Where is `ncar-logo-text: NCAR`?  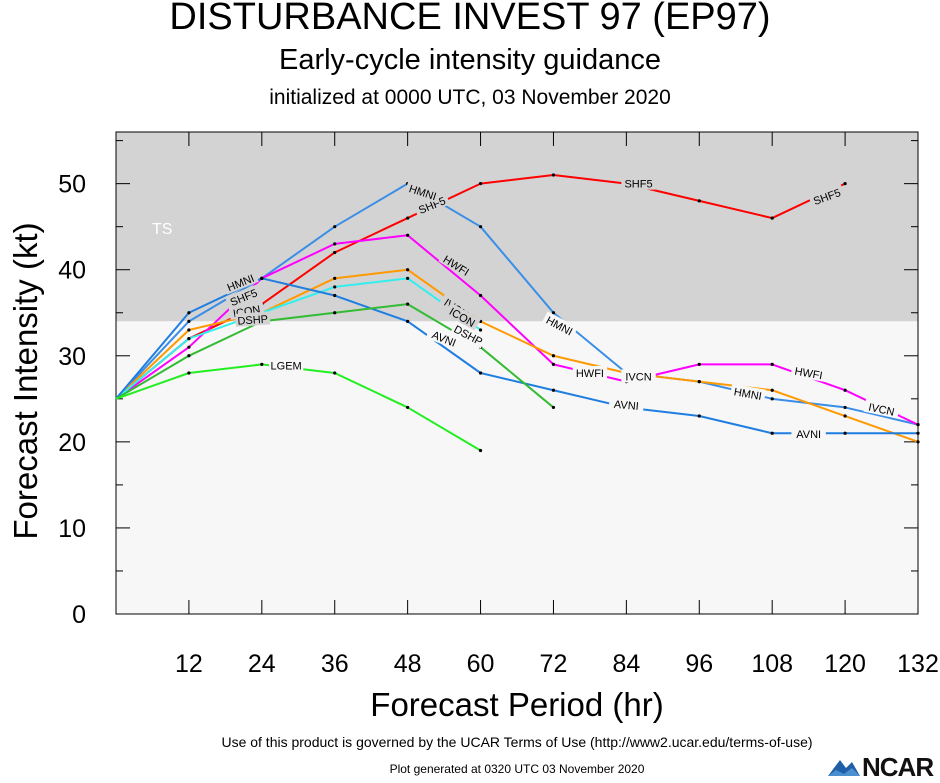 ncar-logo-text: NCAR is located at coordinates (898, 767).